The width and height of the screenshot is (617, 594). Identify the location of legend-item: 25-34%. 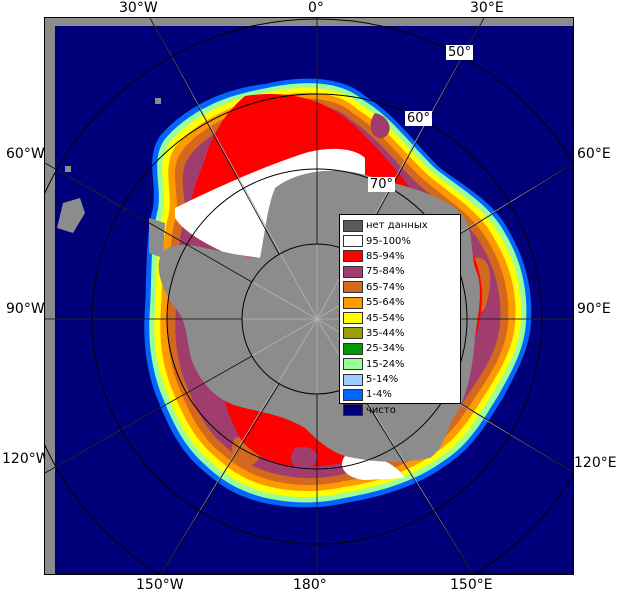
(400, 348).